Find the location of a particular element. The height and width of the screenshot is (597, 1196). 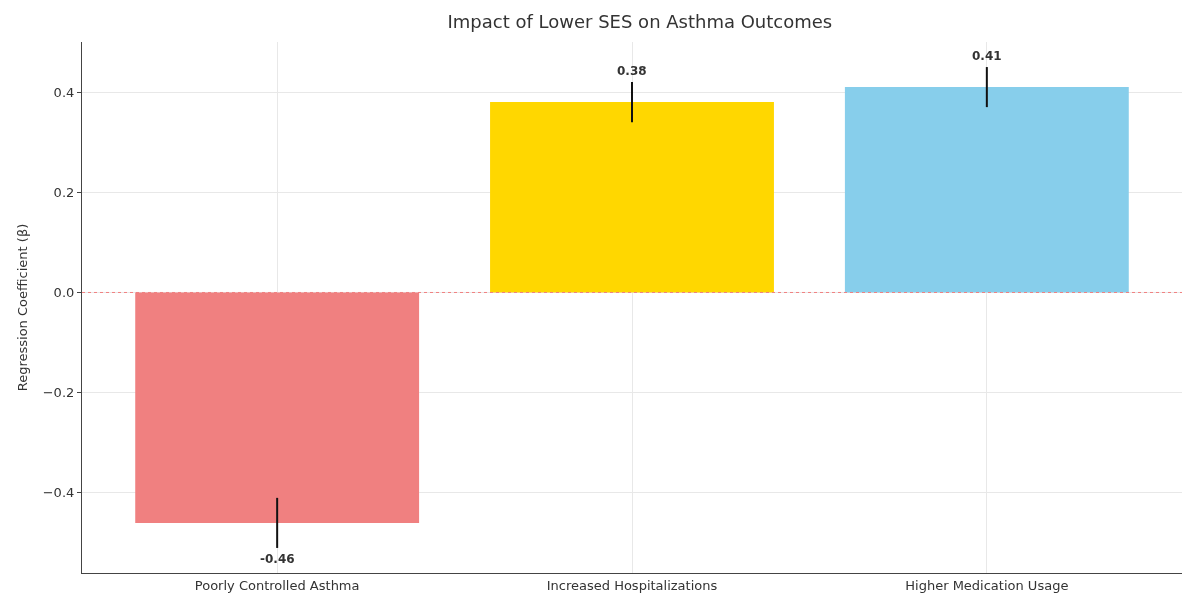

data-label: 0.41 is located at coordinates (987, 56).